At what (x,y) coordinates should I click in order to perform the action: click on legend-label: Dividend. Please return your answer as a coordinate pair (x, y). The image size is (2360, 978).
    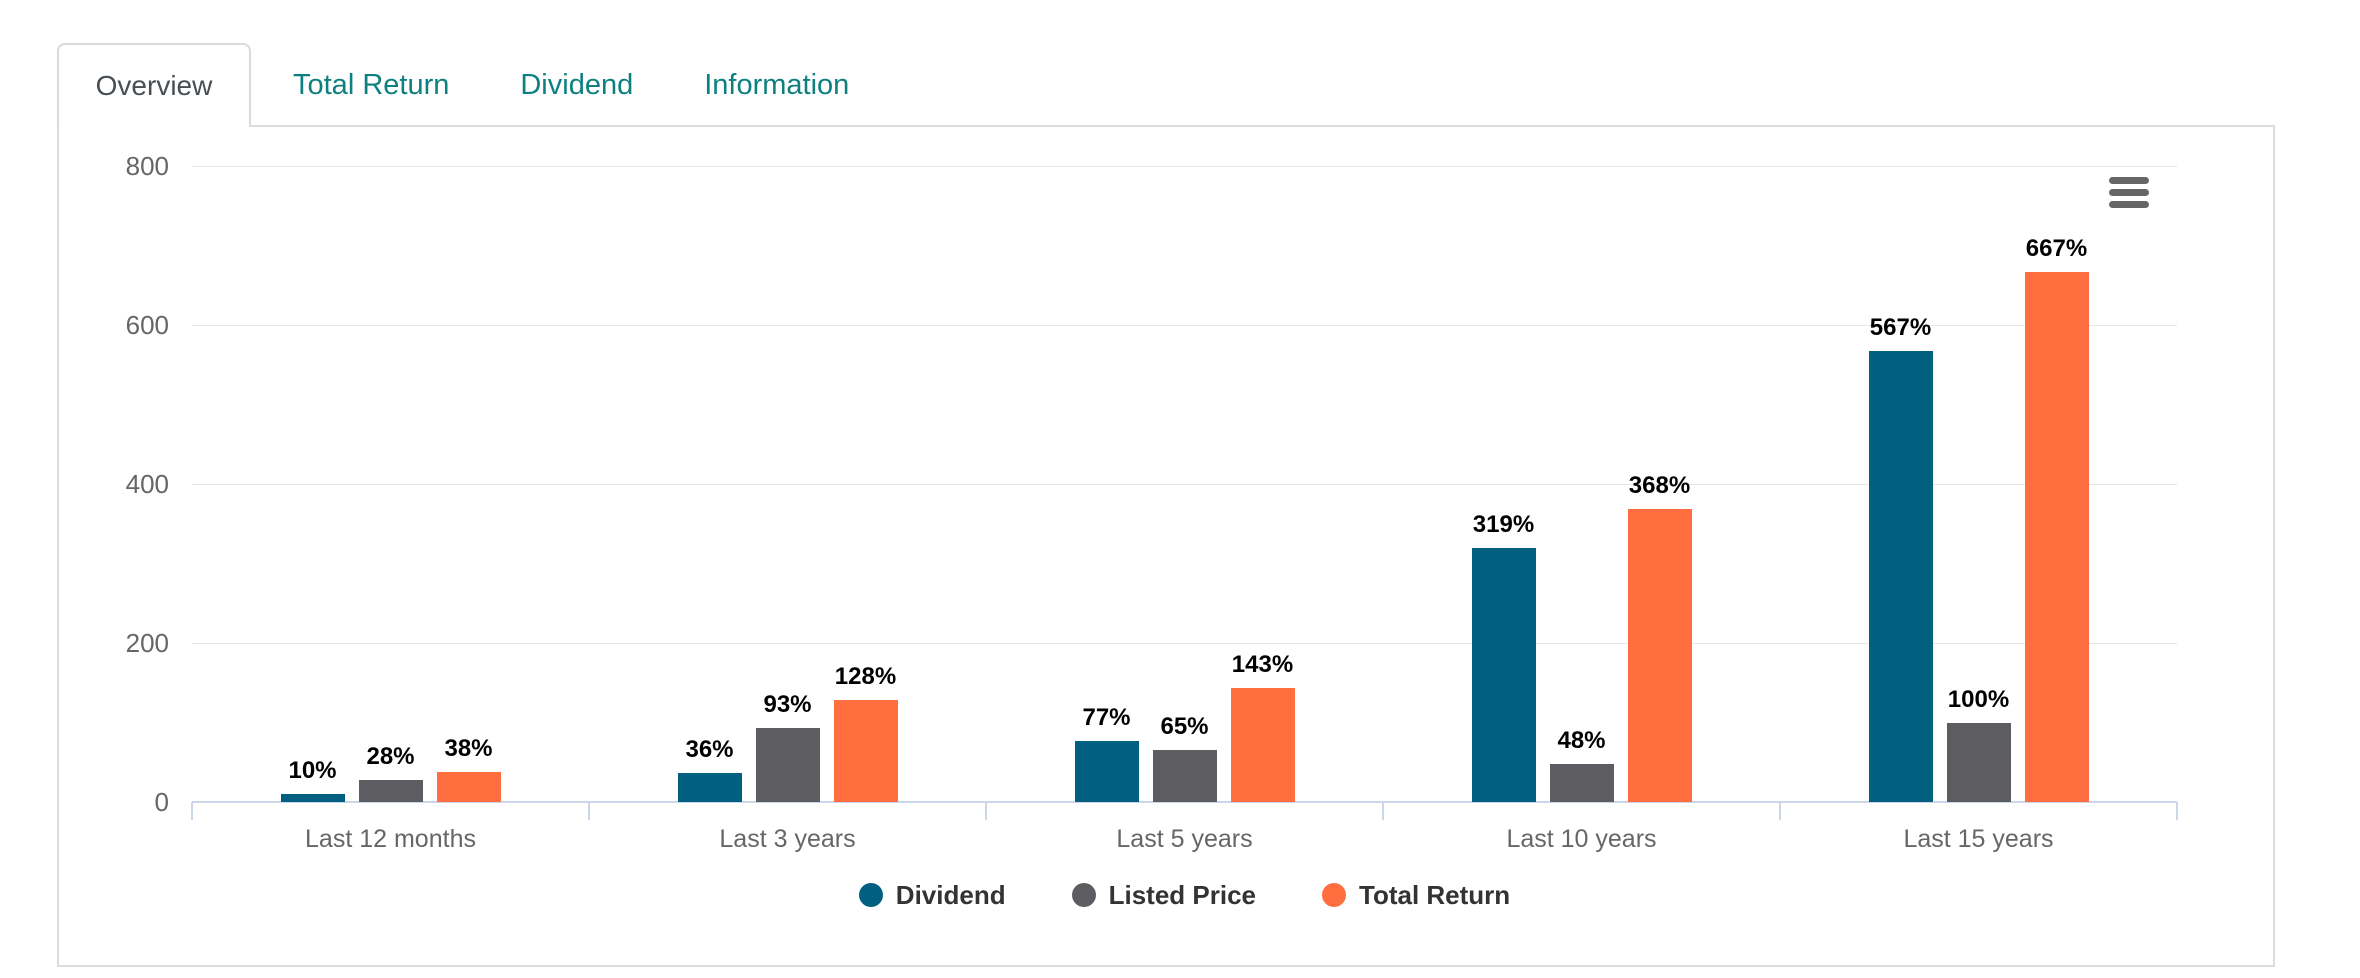
    Looking at the image, I should click on (950, 894).